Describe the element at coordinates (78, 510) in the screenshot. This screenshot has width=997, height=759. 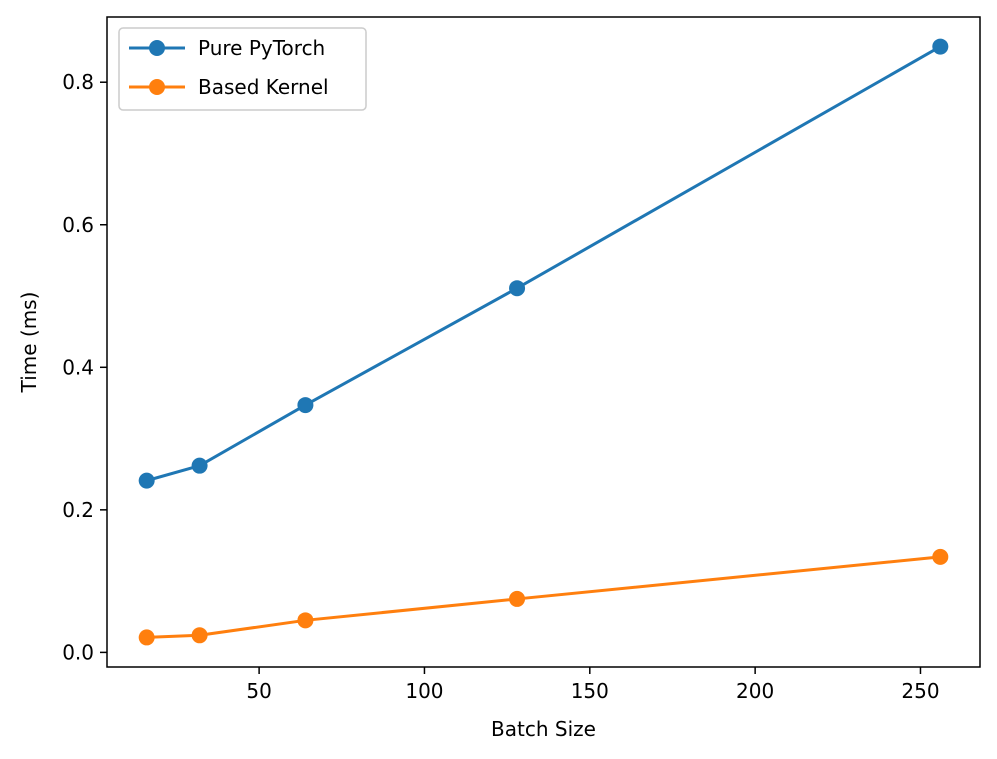
I see `y-tick-label: 0.2` at that location.